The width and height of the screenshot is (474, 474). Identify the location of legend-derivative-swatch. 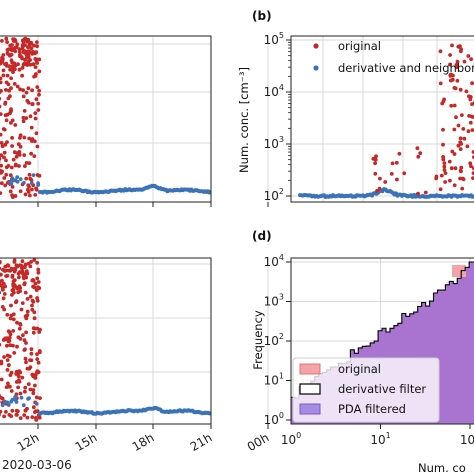
(310, 389).